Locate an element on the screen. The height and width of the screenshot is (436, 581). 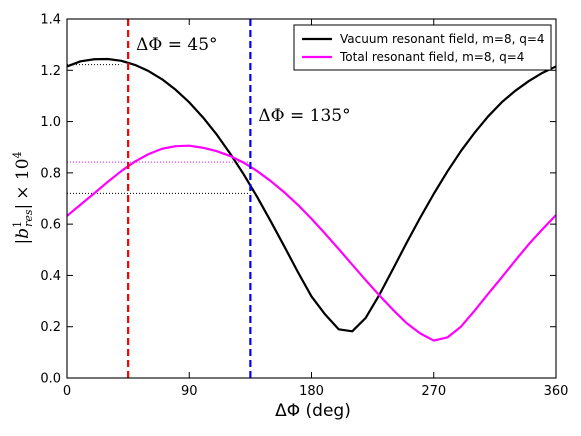
y-tick-label: 0.0 is located at coordinates (50, 379).